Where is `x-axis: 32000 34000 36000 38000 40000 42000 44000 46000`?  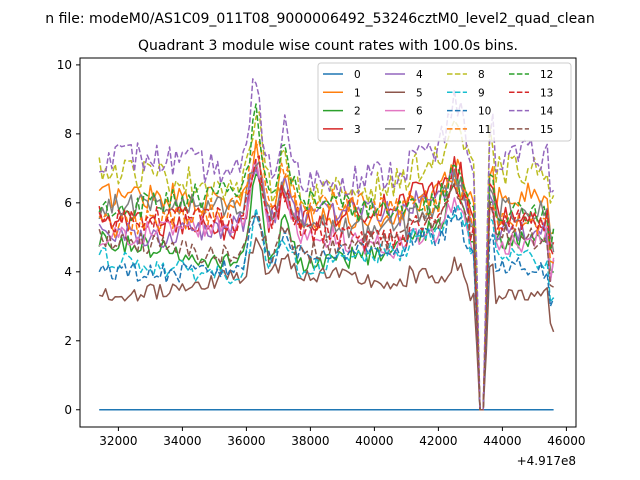 x-axis: 32000 34000 36000 38000 40000 42000 44000 46000 is located at coordinates (342, 437).